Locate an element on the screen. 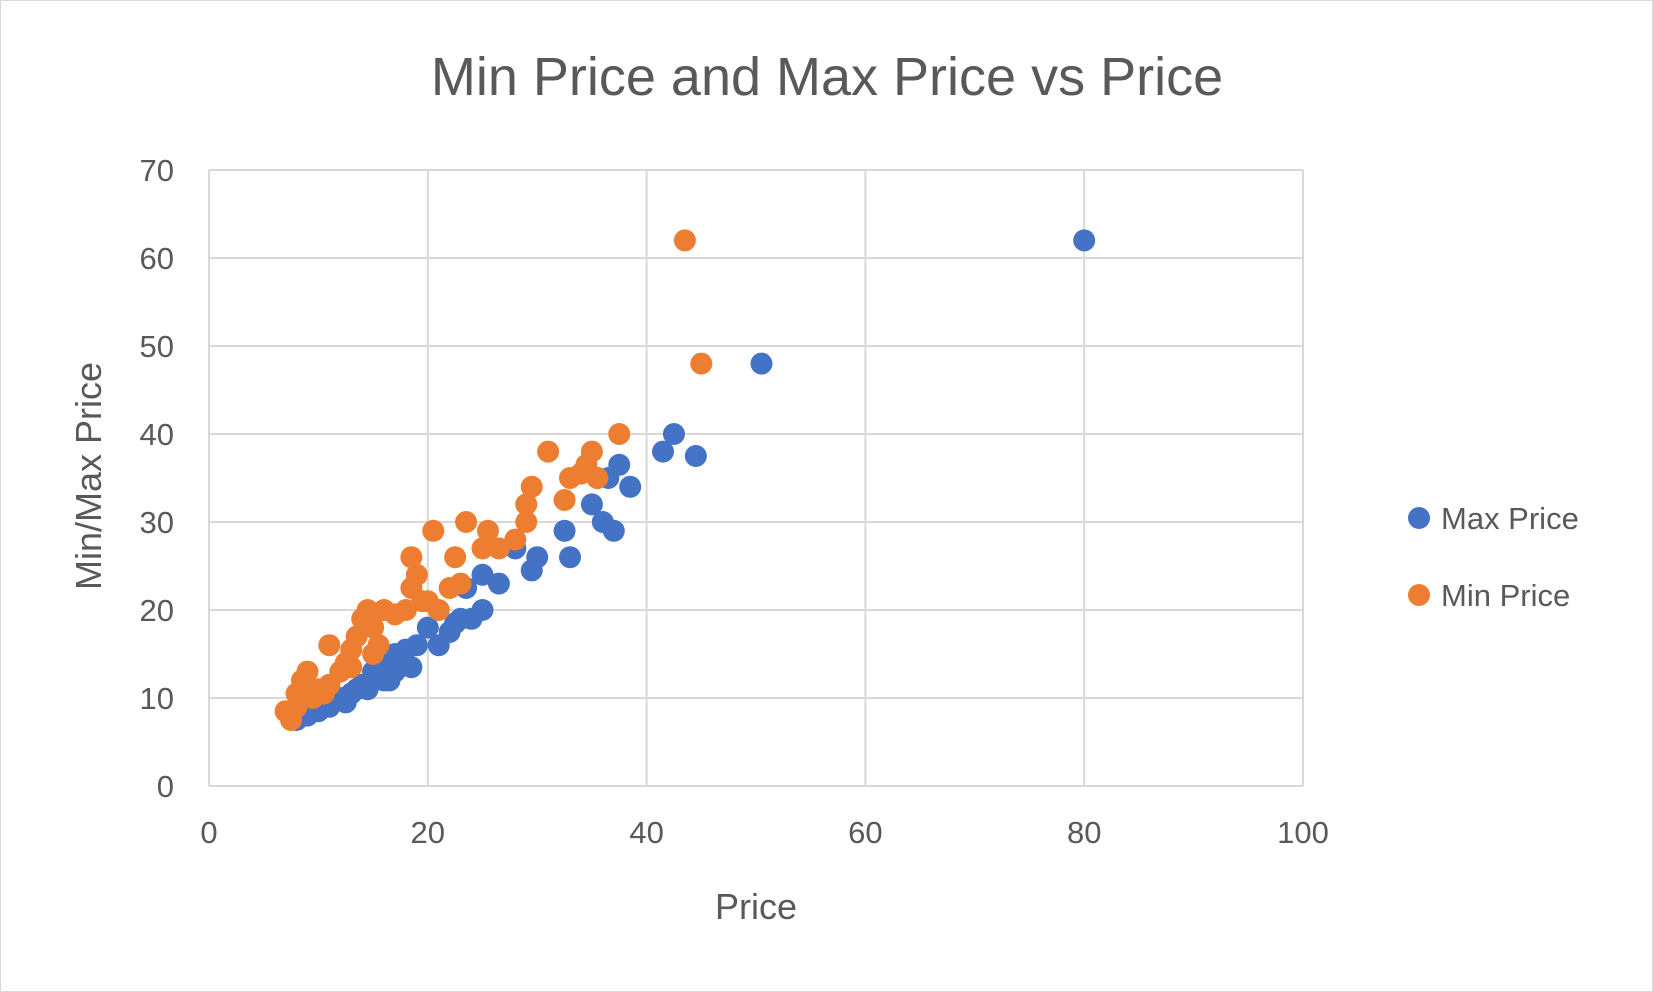 The width and height of the screenshot is (1653, 992). x-tick-label: 60 is located at coordinates (865, 832).